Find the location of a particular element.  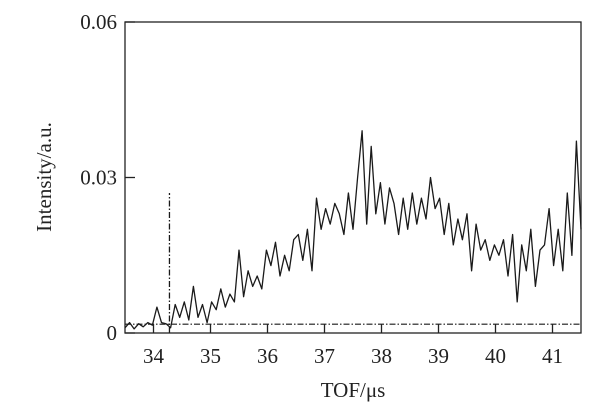

y-axis: 0 0.03 0.06 is located at coordinates (107, 177).